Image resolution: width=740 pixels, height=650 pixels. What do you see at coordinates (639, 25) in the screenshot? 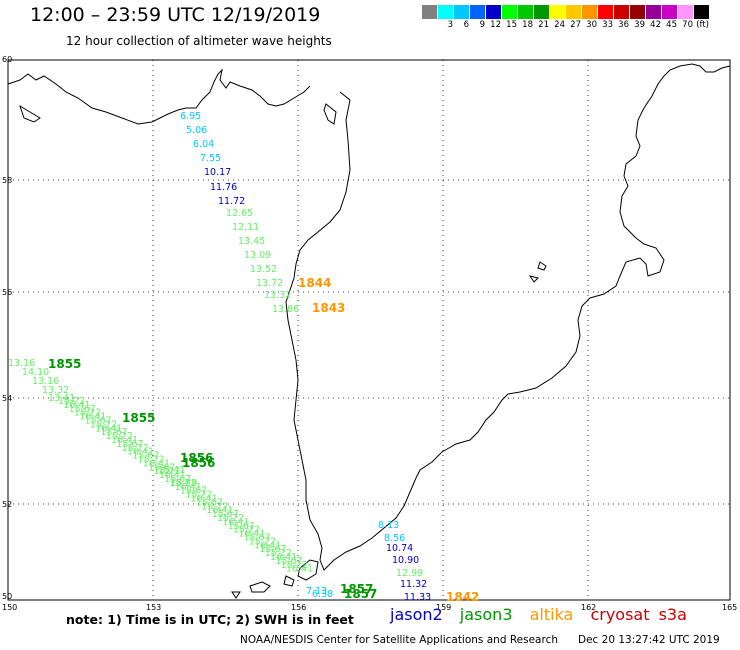
I see `legend-label: 39` at bounding box center [639, 25].